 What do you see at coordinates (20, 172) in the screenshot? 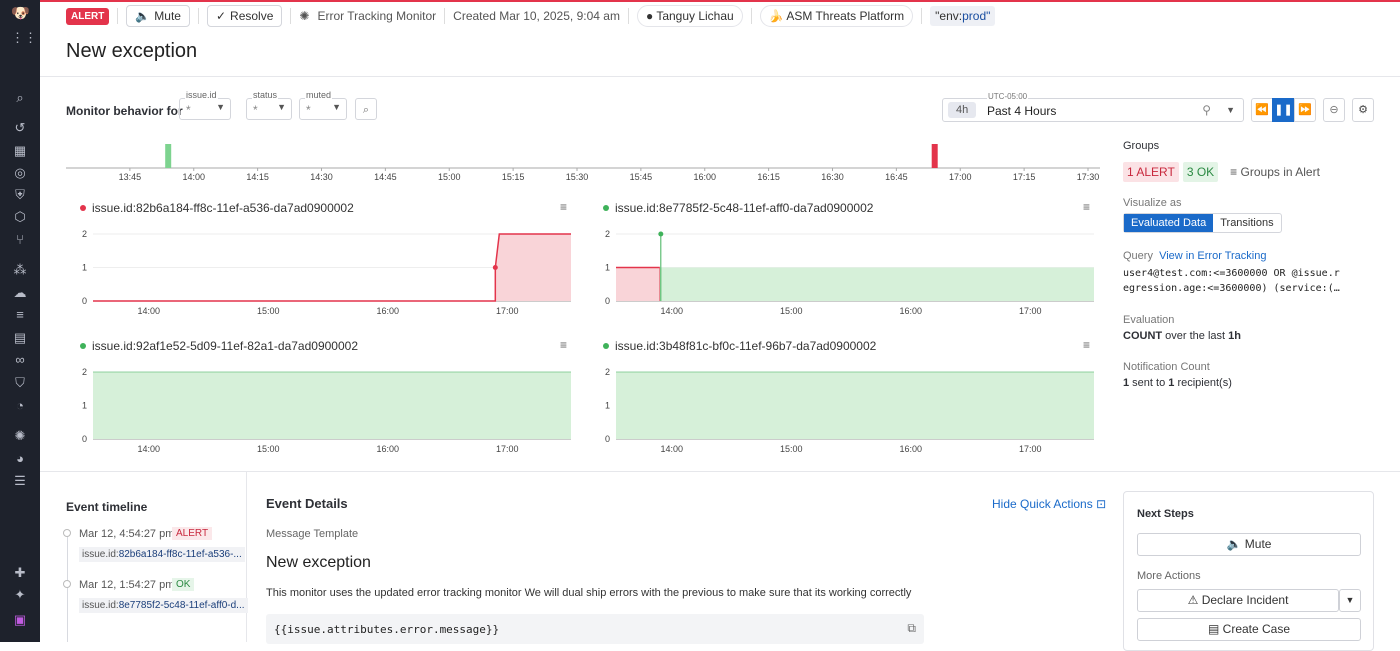
I see `monitors-icon: ◎` at bounding box center [20, 172].